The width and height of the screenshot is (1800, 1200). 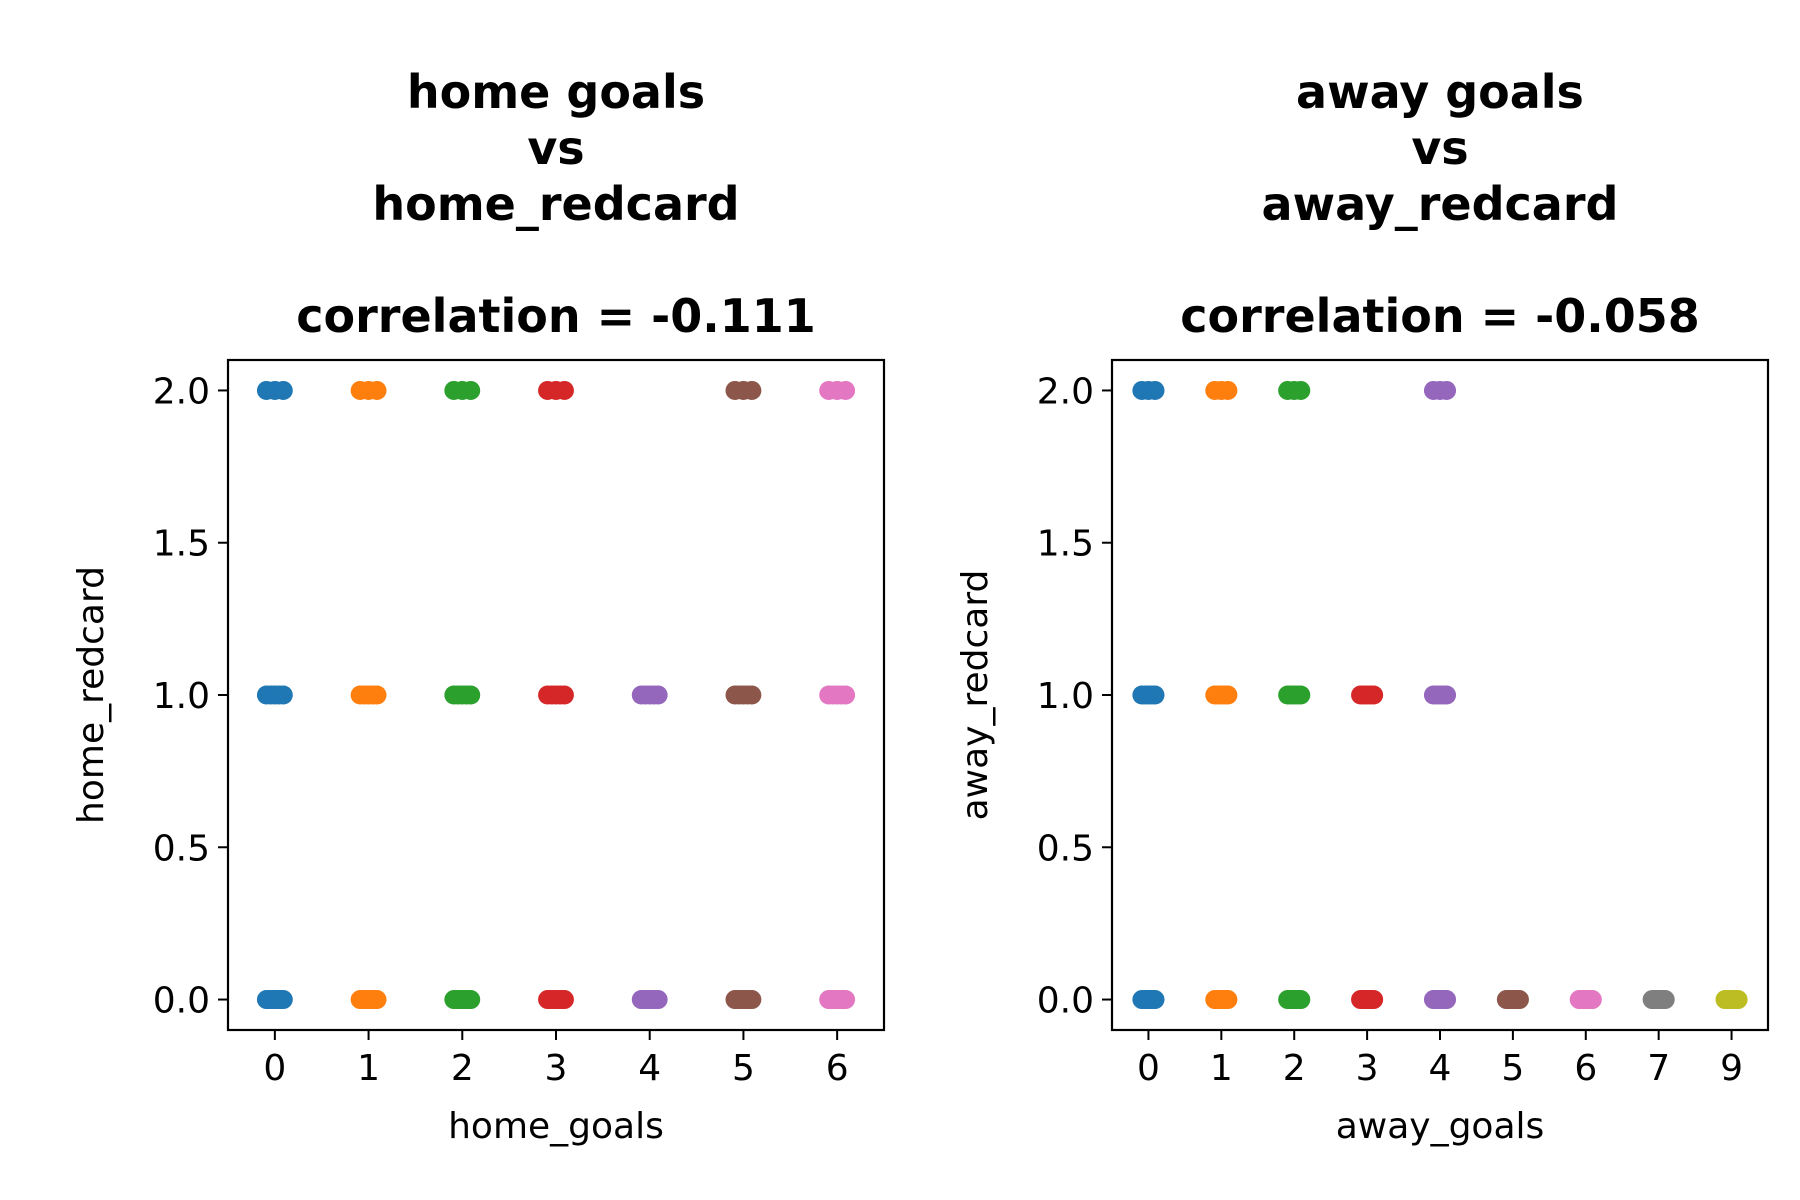 I want to click on chart-title-line: correlation = -0.111, so click(x=556, y=316).